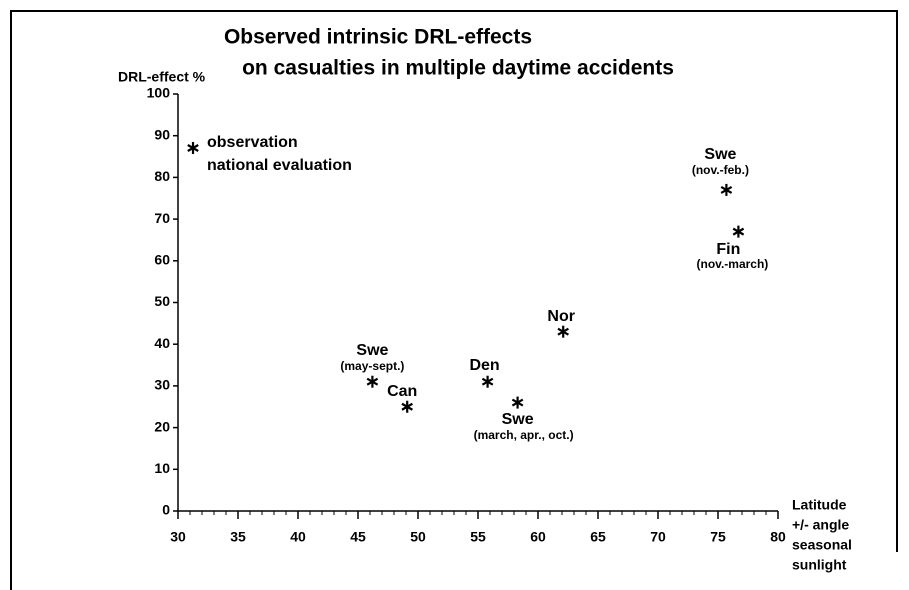  What do you see at coordinates (162, 468) in the screenshot?
I see `y-tick-label: 10` at bounding box center [162, 468].